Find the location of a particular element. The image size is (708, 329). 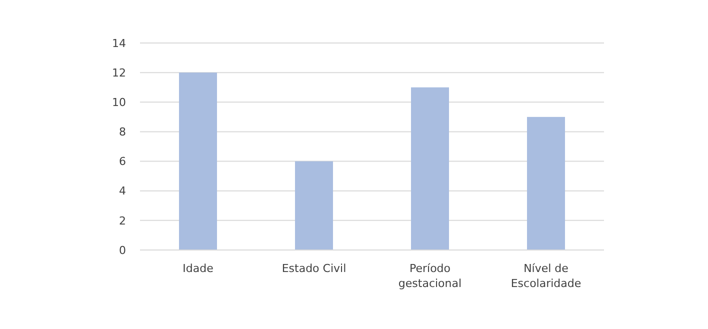

y-tick-label: 0 is located at coordinates (122, 250).